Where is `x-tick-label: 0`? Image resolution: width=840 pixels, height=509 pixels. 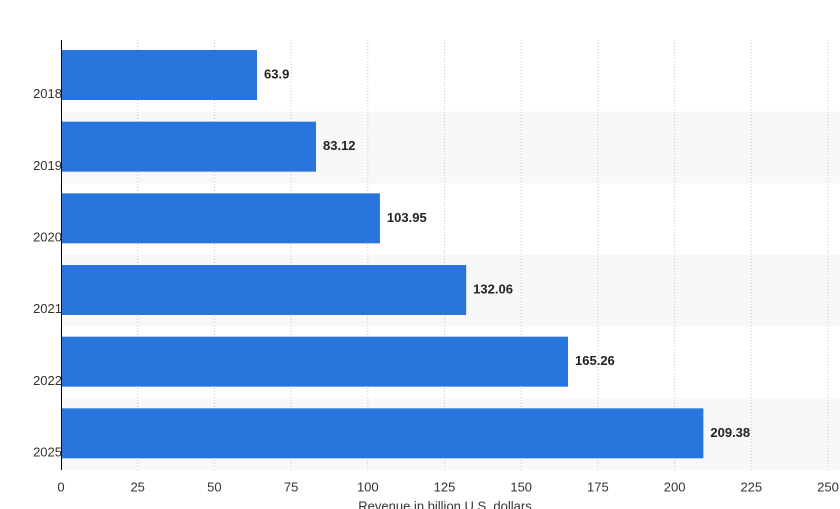 x-tick-label: 0 is located at coordinates (60, 486).